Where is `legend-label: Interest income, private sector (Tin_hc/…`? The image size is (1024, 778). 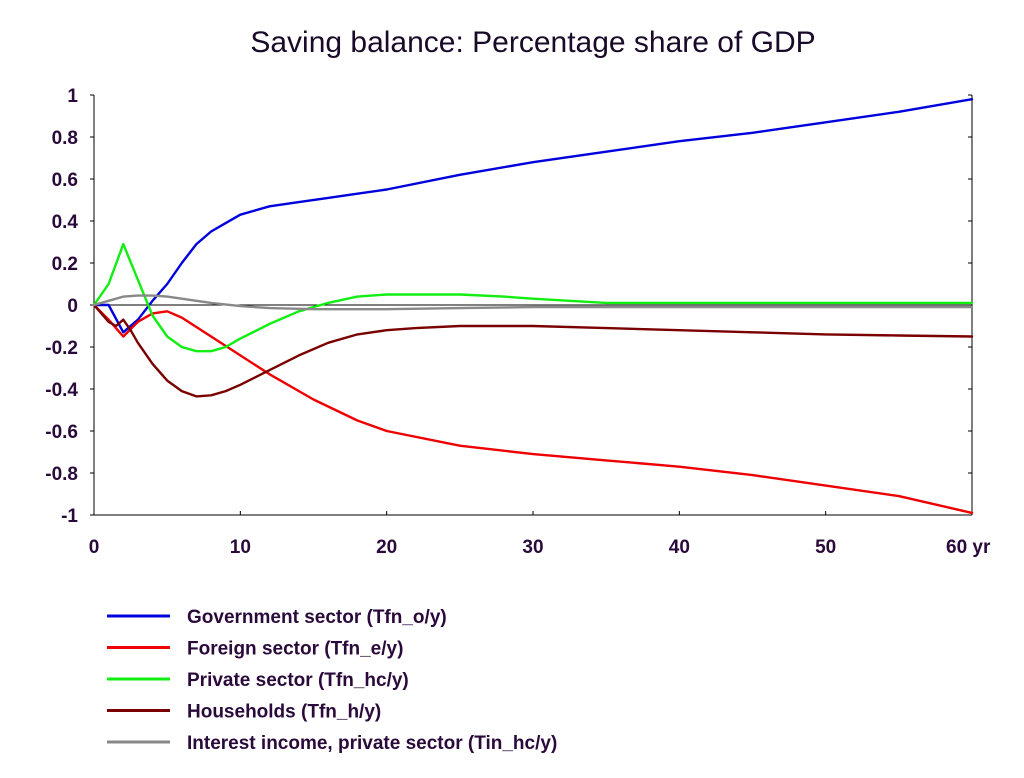 legend-label: Interest income, private sector (Tin_hc/… is located at coordinates (372, 743).